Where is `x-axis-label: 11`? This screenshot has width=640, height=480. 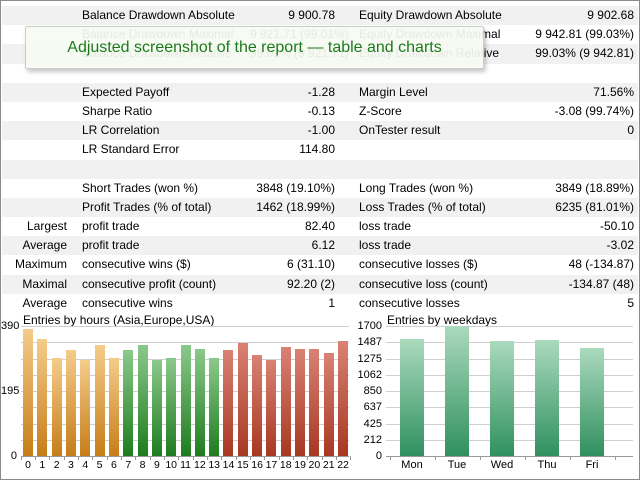 x-axis-label: 11 is located at coordinates (185, 465).